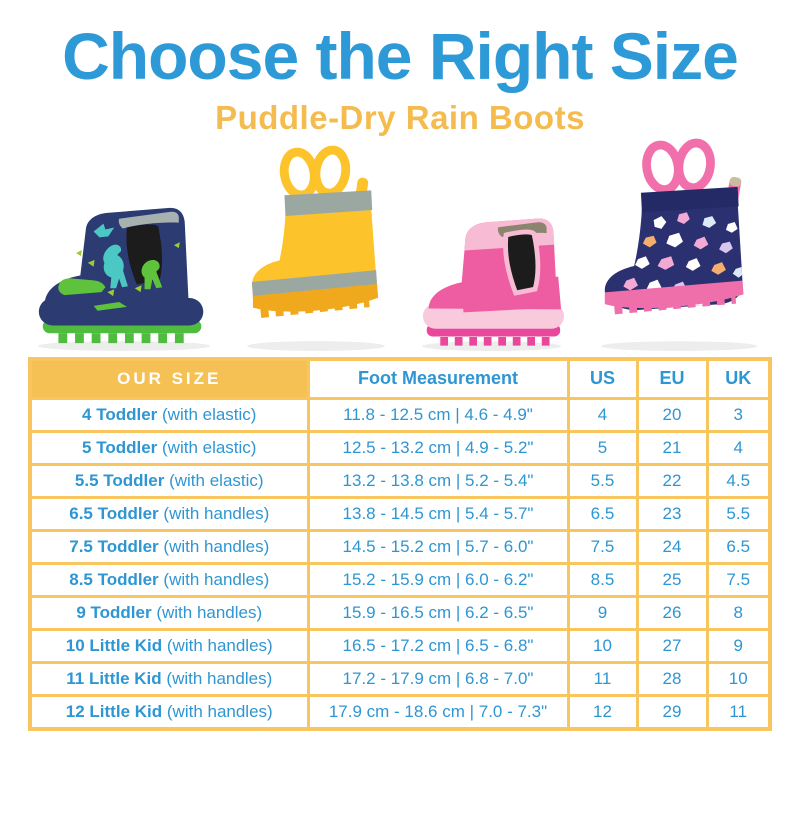 The image size is (800, 820). Describe the element at coordinates (602, 547) in the screenshot. I see `us-size-value: 7.5` at that location.